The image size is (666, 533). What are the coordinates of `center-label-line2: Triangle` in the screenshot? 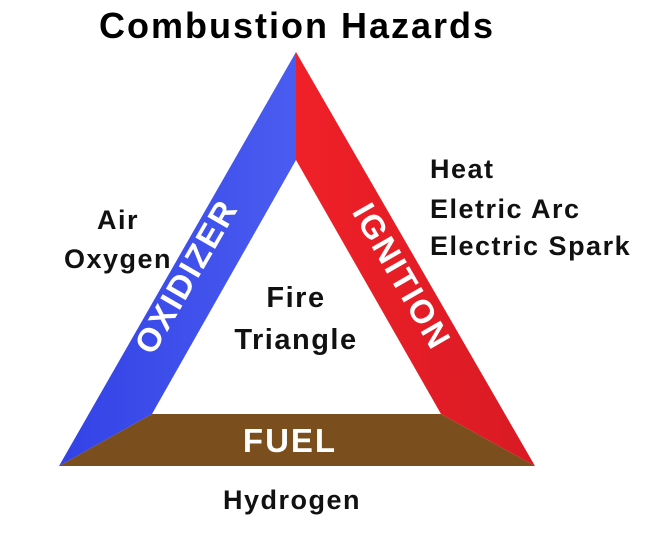 It's located at (295, 340).